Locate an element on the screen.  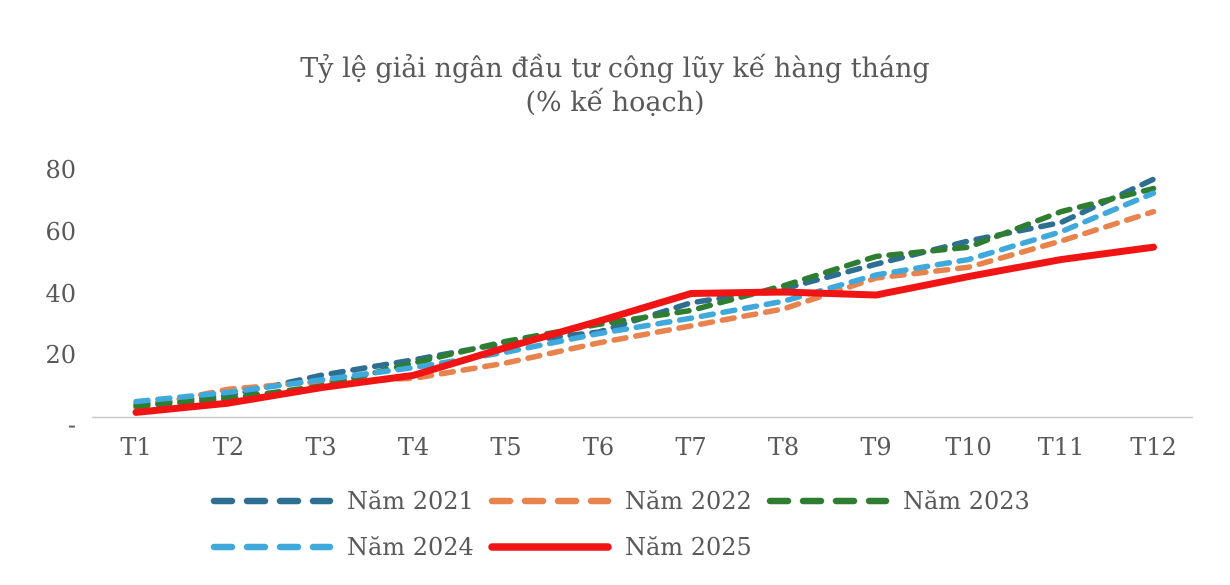
x-tick-t4: T4 is located at coordinates (413, 447).